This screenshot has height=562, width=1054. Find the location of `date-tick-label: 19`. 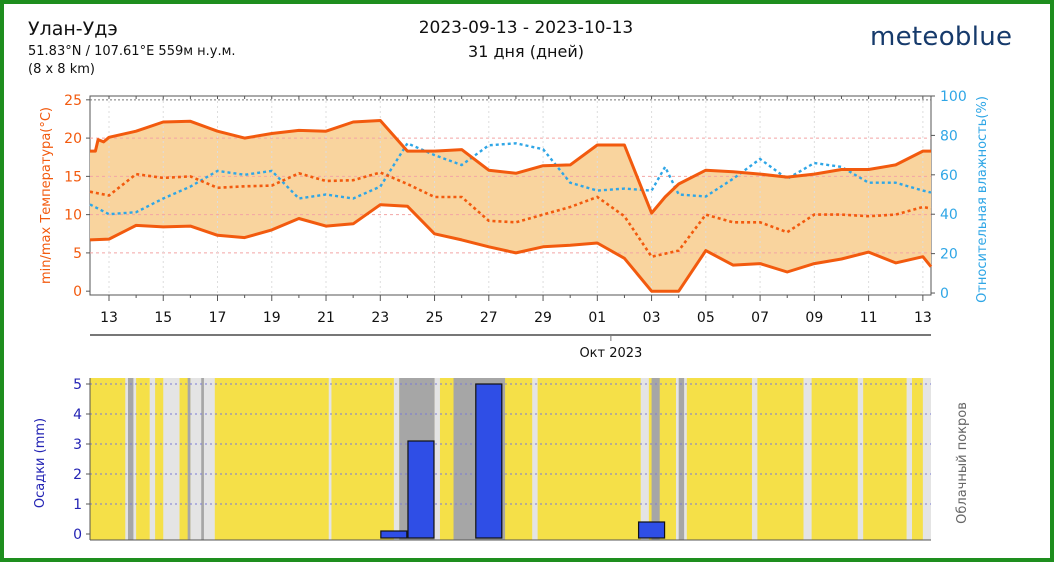

date-tick-label: 19 is located at coordinates (272, 318).